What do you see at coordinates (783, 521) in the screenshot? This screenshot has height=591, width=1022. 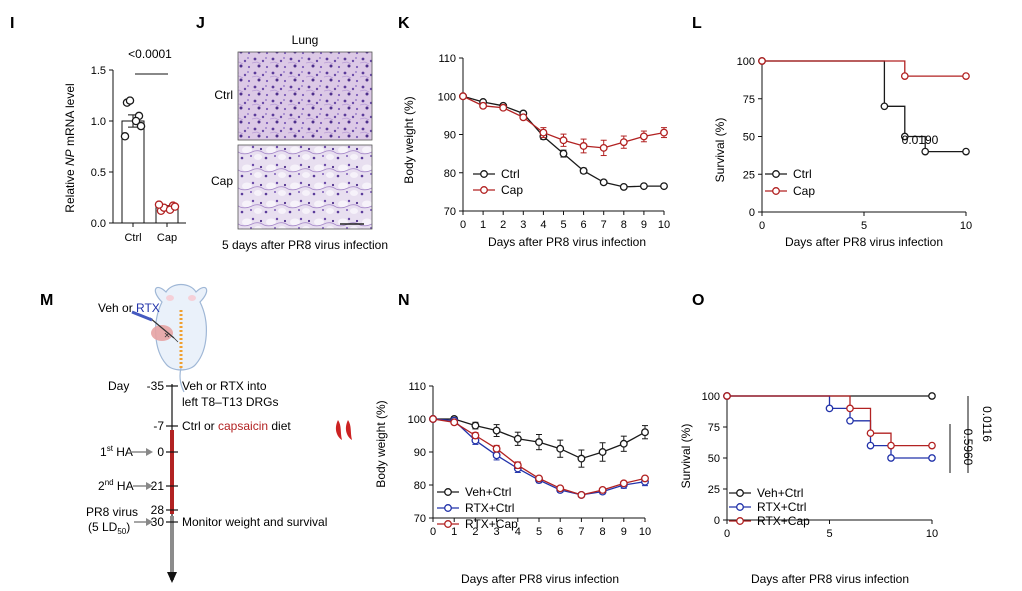 I see `legend-label-rtx-cap: RTX+Cap` at bounding box center [783, 521].